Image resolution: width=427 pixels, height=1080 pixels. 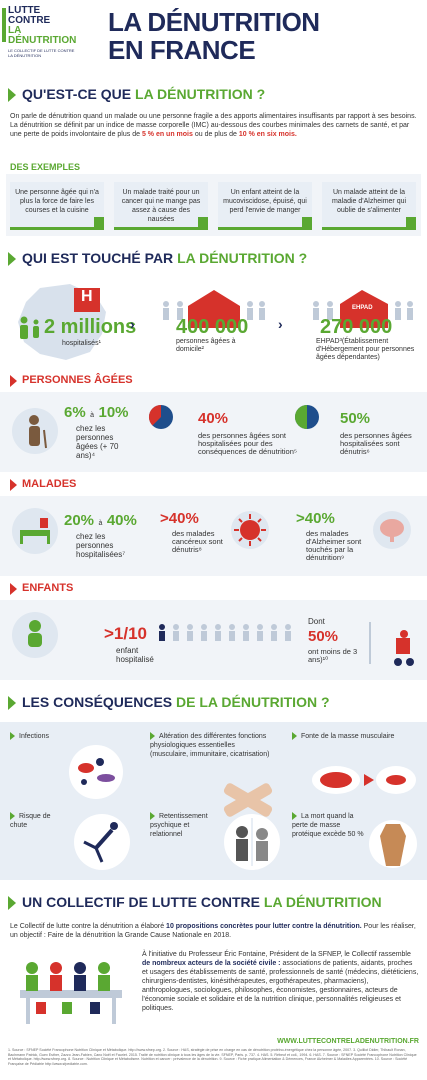 I want to click on stat3-number: 270 000, so click(x=356, y=327).